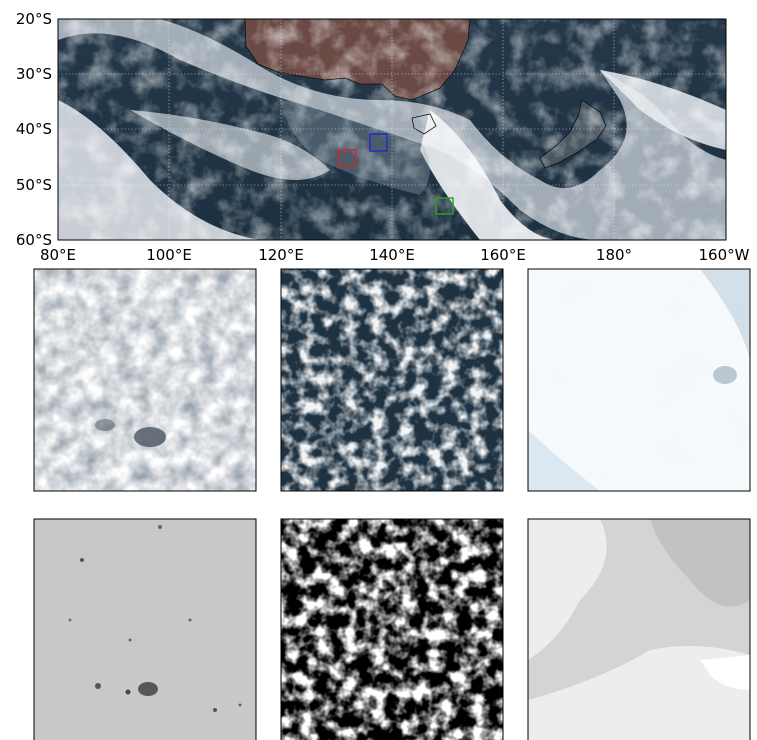 This screenshot has width=757, height=740. Describe the element at coordinates (33, 74) in the screenshot. I see `lat-tick-30s: 30°S` at that location.